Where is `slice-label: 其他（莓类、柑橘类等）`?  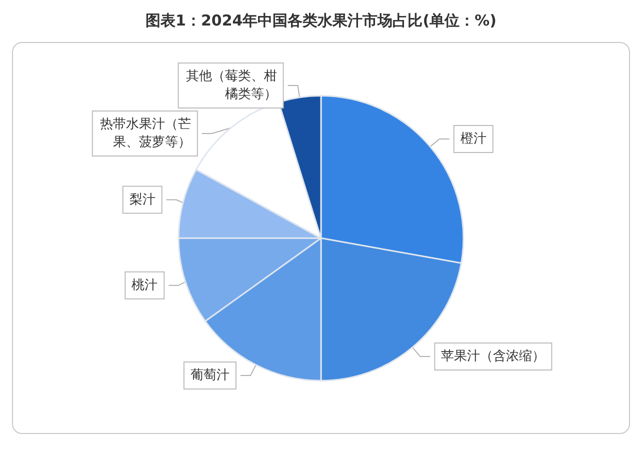
slice-label: 其他（莓类、柑橘类等） is located at coordinates (231, 85).